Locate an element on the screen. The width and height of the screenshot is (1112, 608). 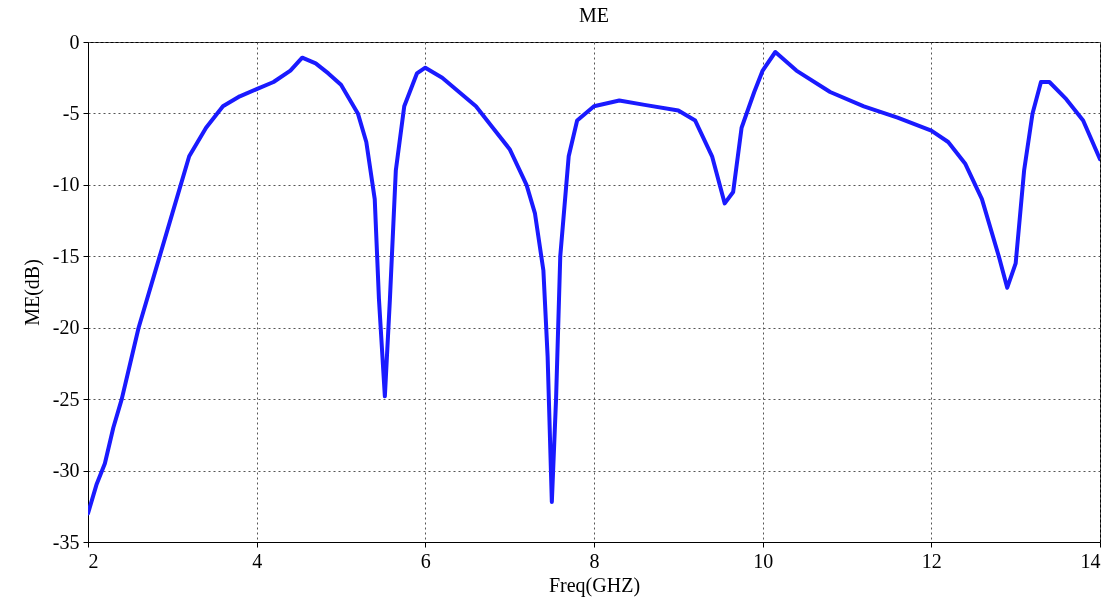
x-tick-label: 4 is located at coordinates (257, 560).